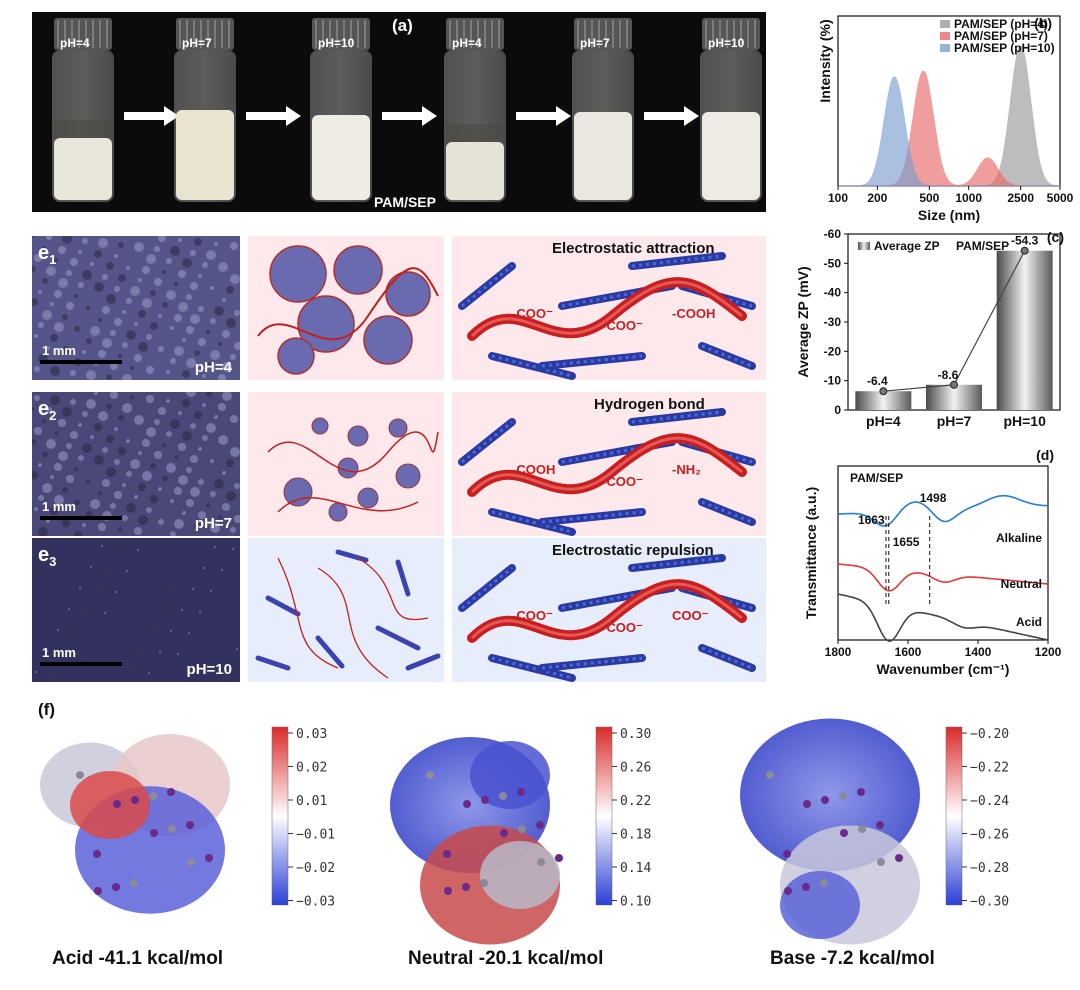 This screenshot has height=990, width=1080. Describe the element at coordinates (1024, 250) in the screenshot. I see `data-point` at that location.